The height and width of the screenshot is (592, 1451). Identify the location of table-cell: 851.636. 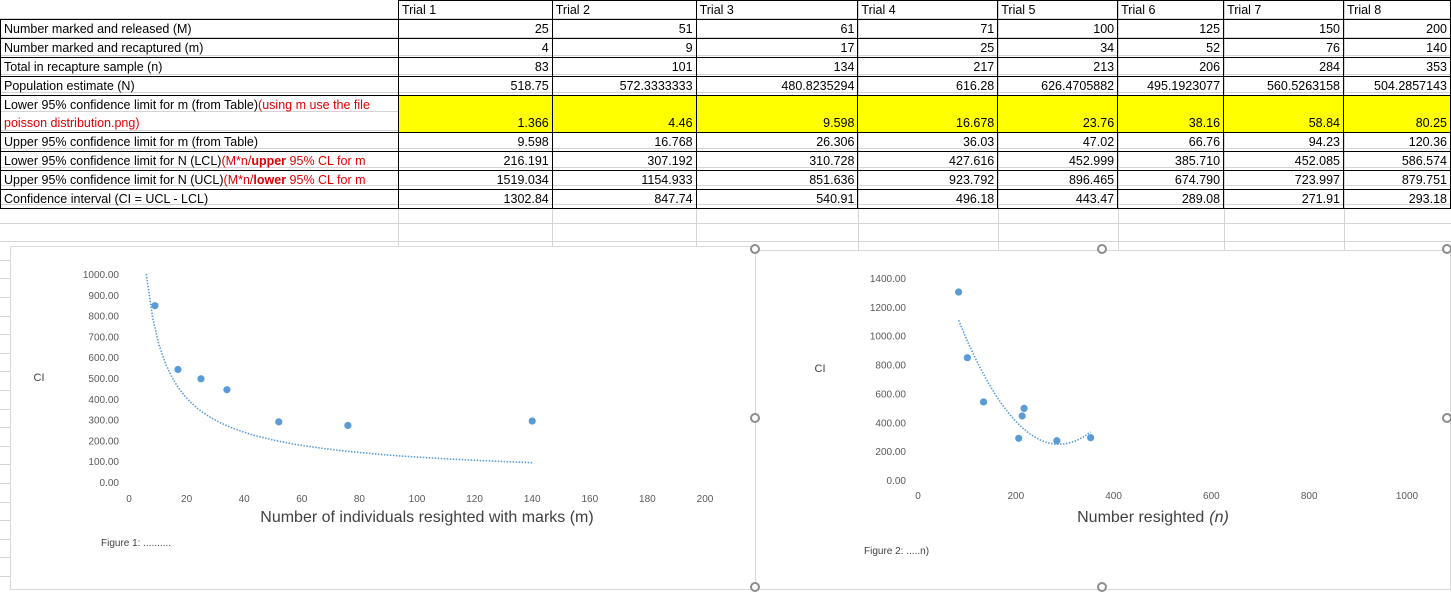
(777, 180).